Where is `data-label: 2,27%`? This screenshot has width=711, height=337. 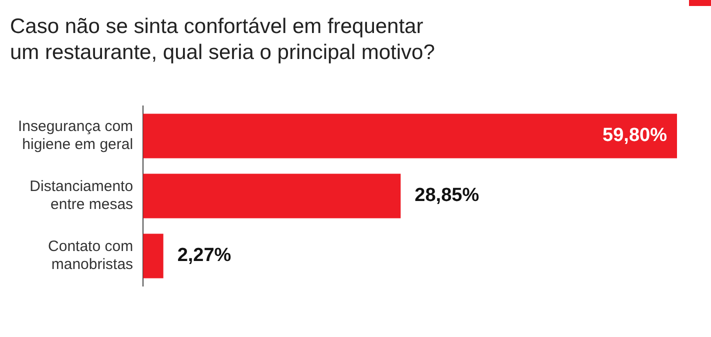
data-label: 2,27% is located at coordinates (204, 255).